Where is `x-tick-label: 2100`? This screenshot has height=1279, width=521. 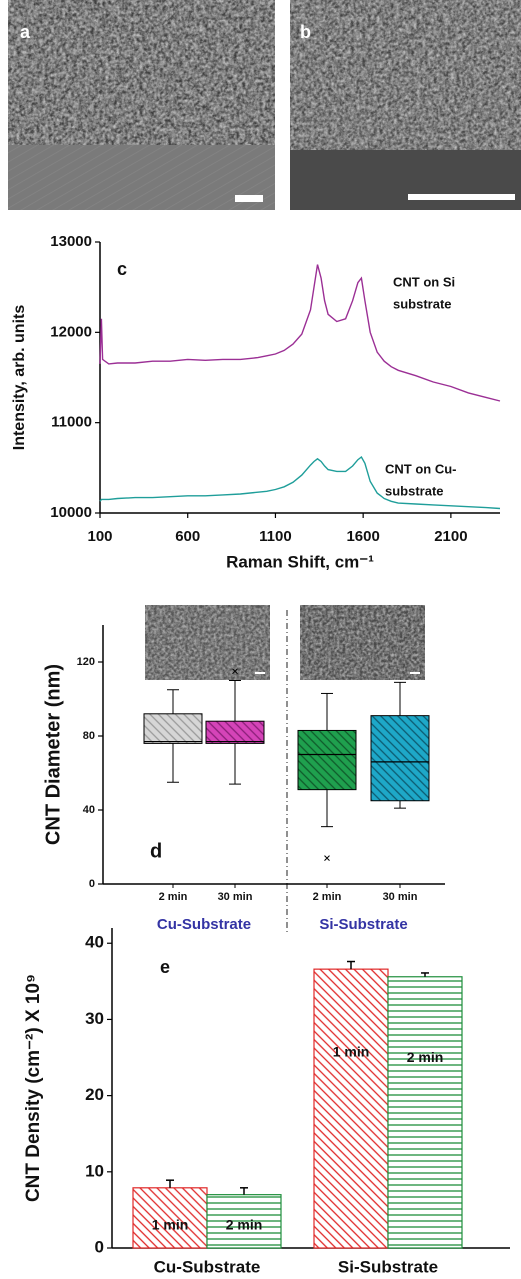
x-tick-label: 2100 is located at coordinates (450, 536).